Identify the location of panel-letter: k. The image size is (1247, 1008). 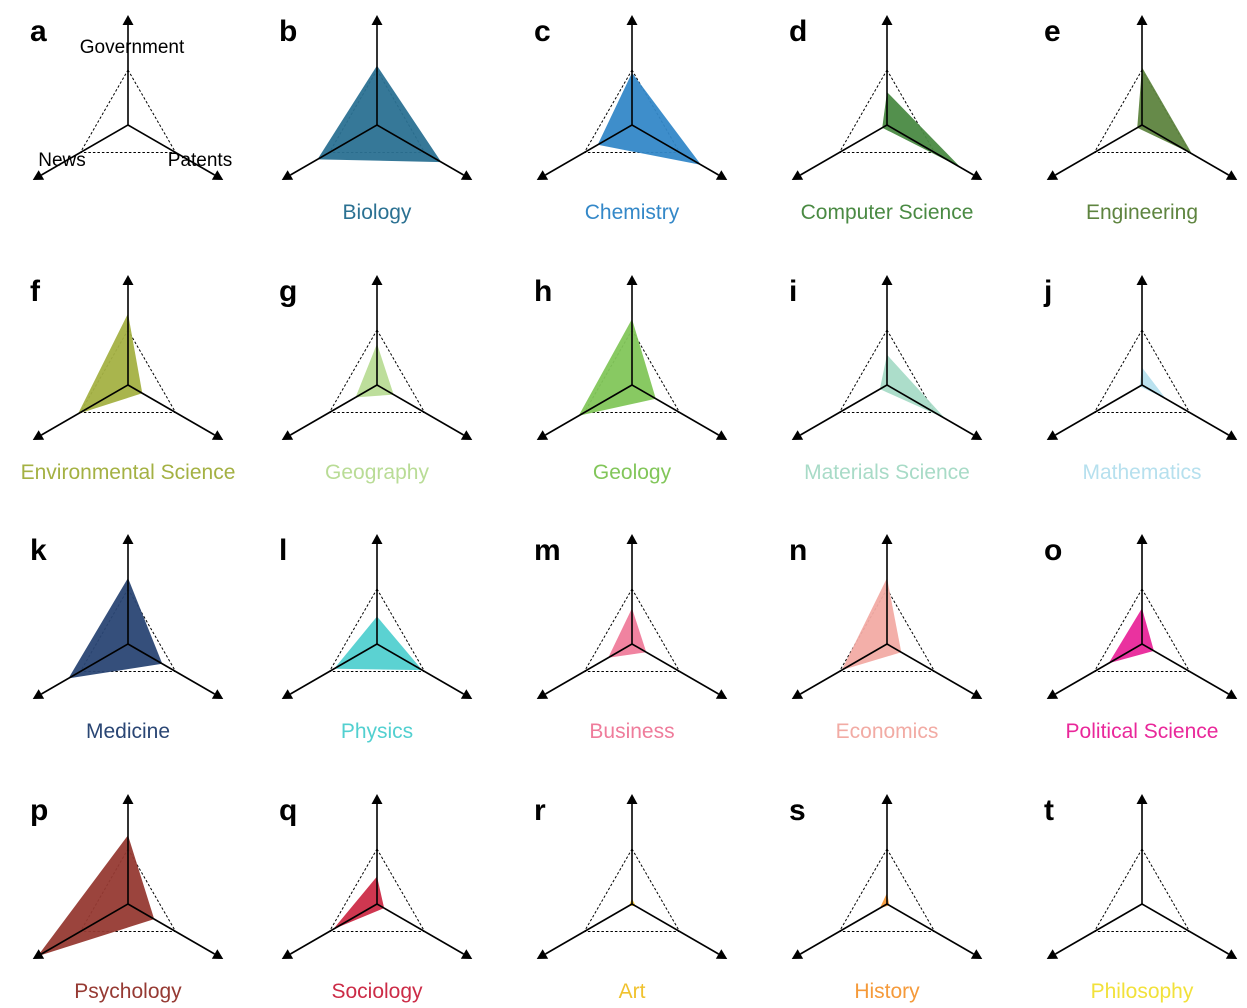
(38, 550).